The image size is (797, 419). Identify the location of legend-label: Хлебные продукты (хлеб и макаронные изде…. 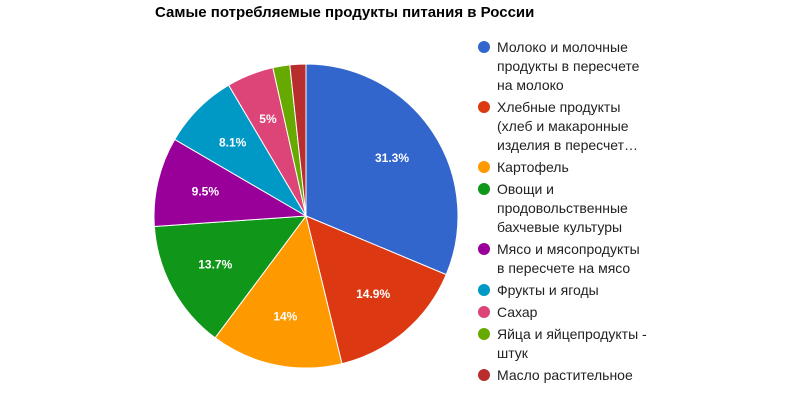
(568, 126).